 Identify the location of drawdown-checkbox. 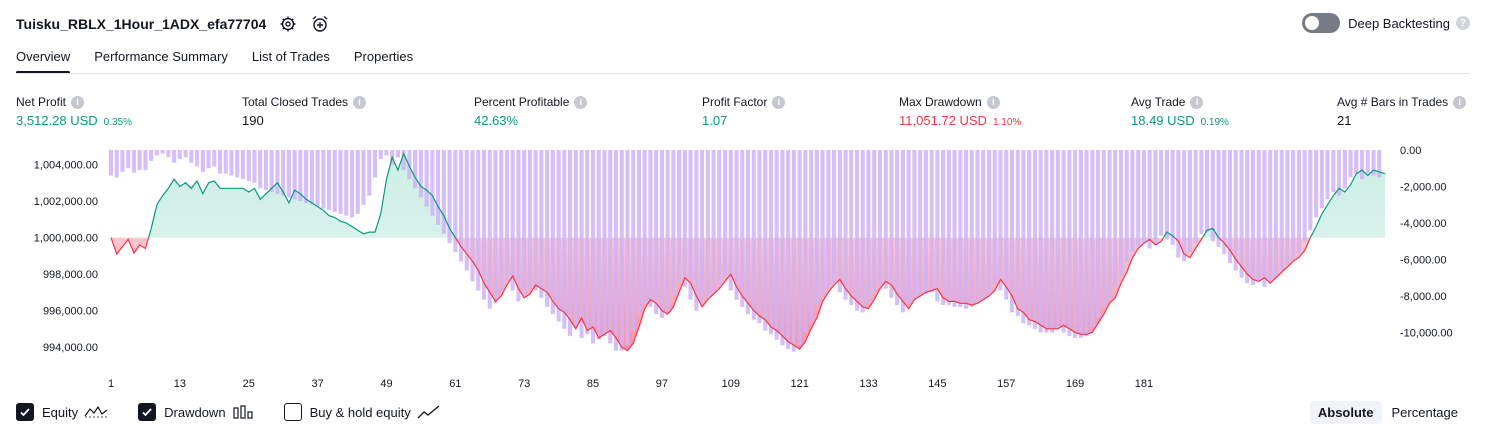
(147, 412).